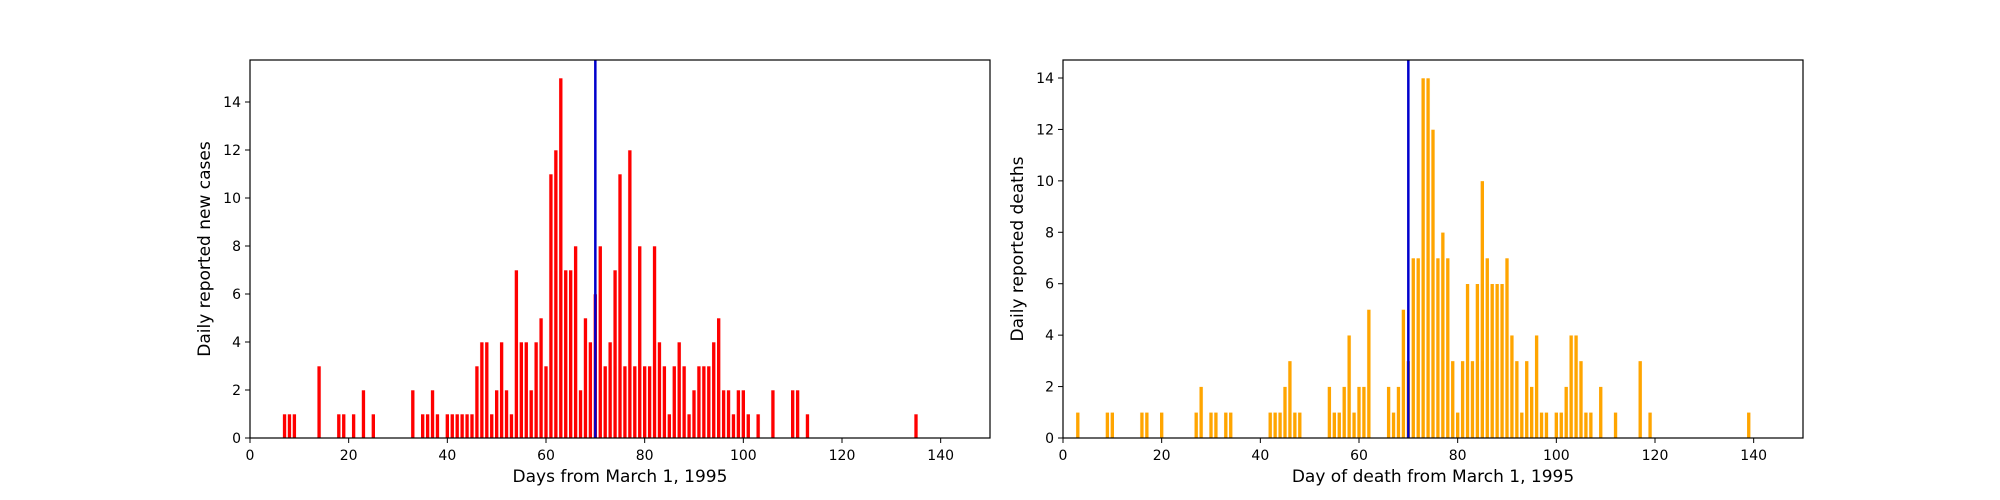  What do you see at coordinates (1049, 336) in the screenshot?
I see `y-tick-label-deaths-4: 4` at bounding box center [1049, 336].